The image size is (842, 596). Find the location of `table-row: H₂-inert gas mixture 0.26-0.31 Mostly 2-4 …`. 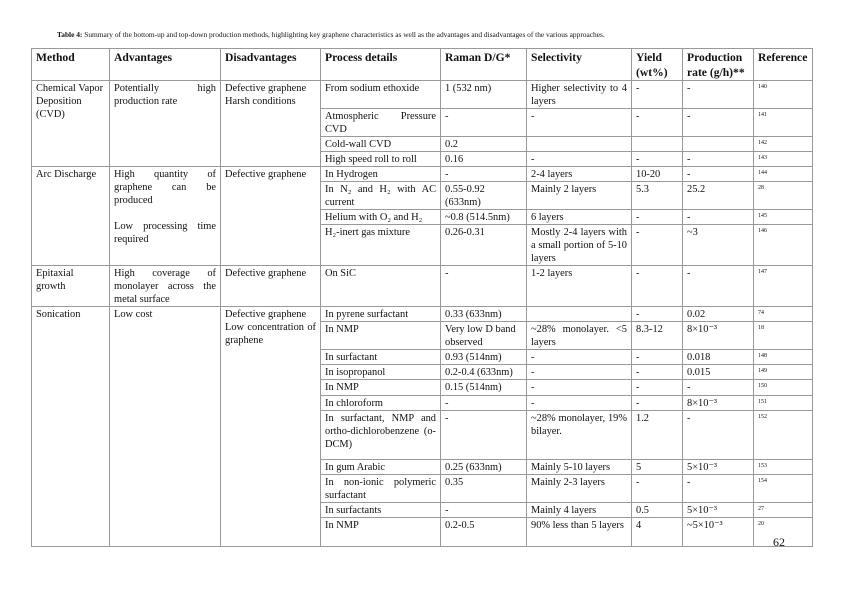

table-row: H₂-inert gas mixture 0.26-0.31 Mostly 2-4 … is located at coordinates (422, 245).